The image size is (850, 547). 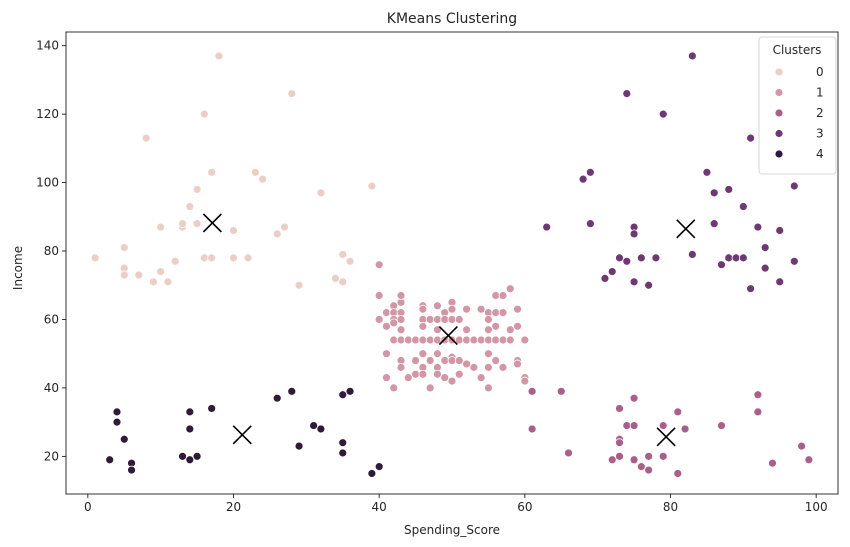 What do you see at coordinates (51, 251) in the screenshot?
I see `y-tick-label: 80` at bounding box center [51, 251].